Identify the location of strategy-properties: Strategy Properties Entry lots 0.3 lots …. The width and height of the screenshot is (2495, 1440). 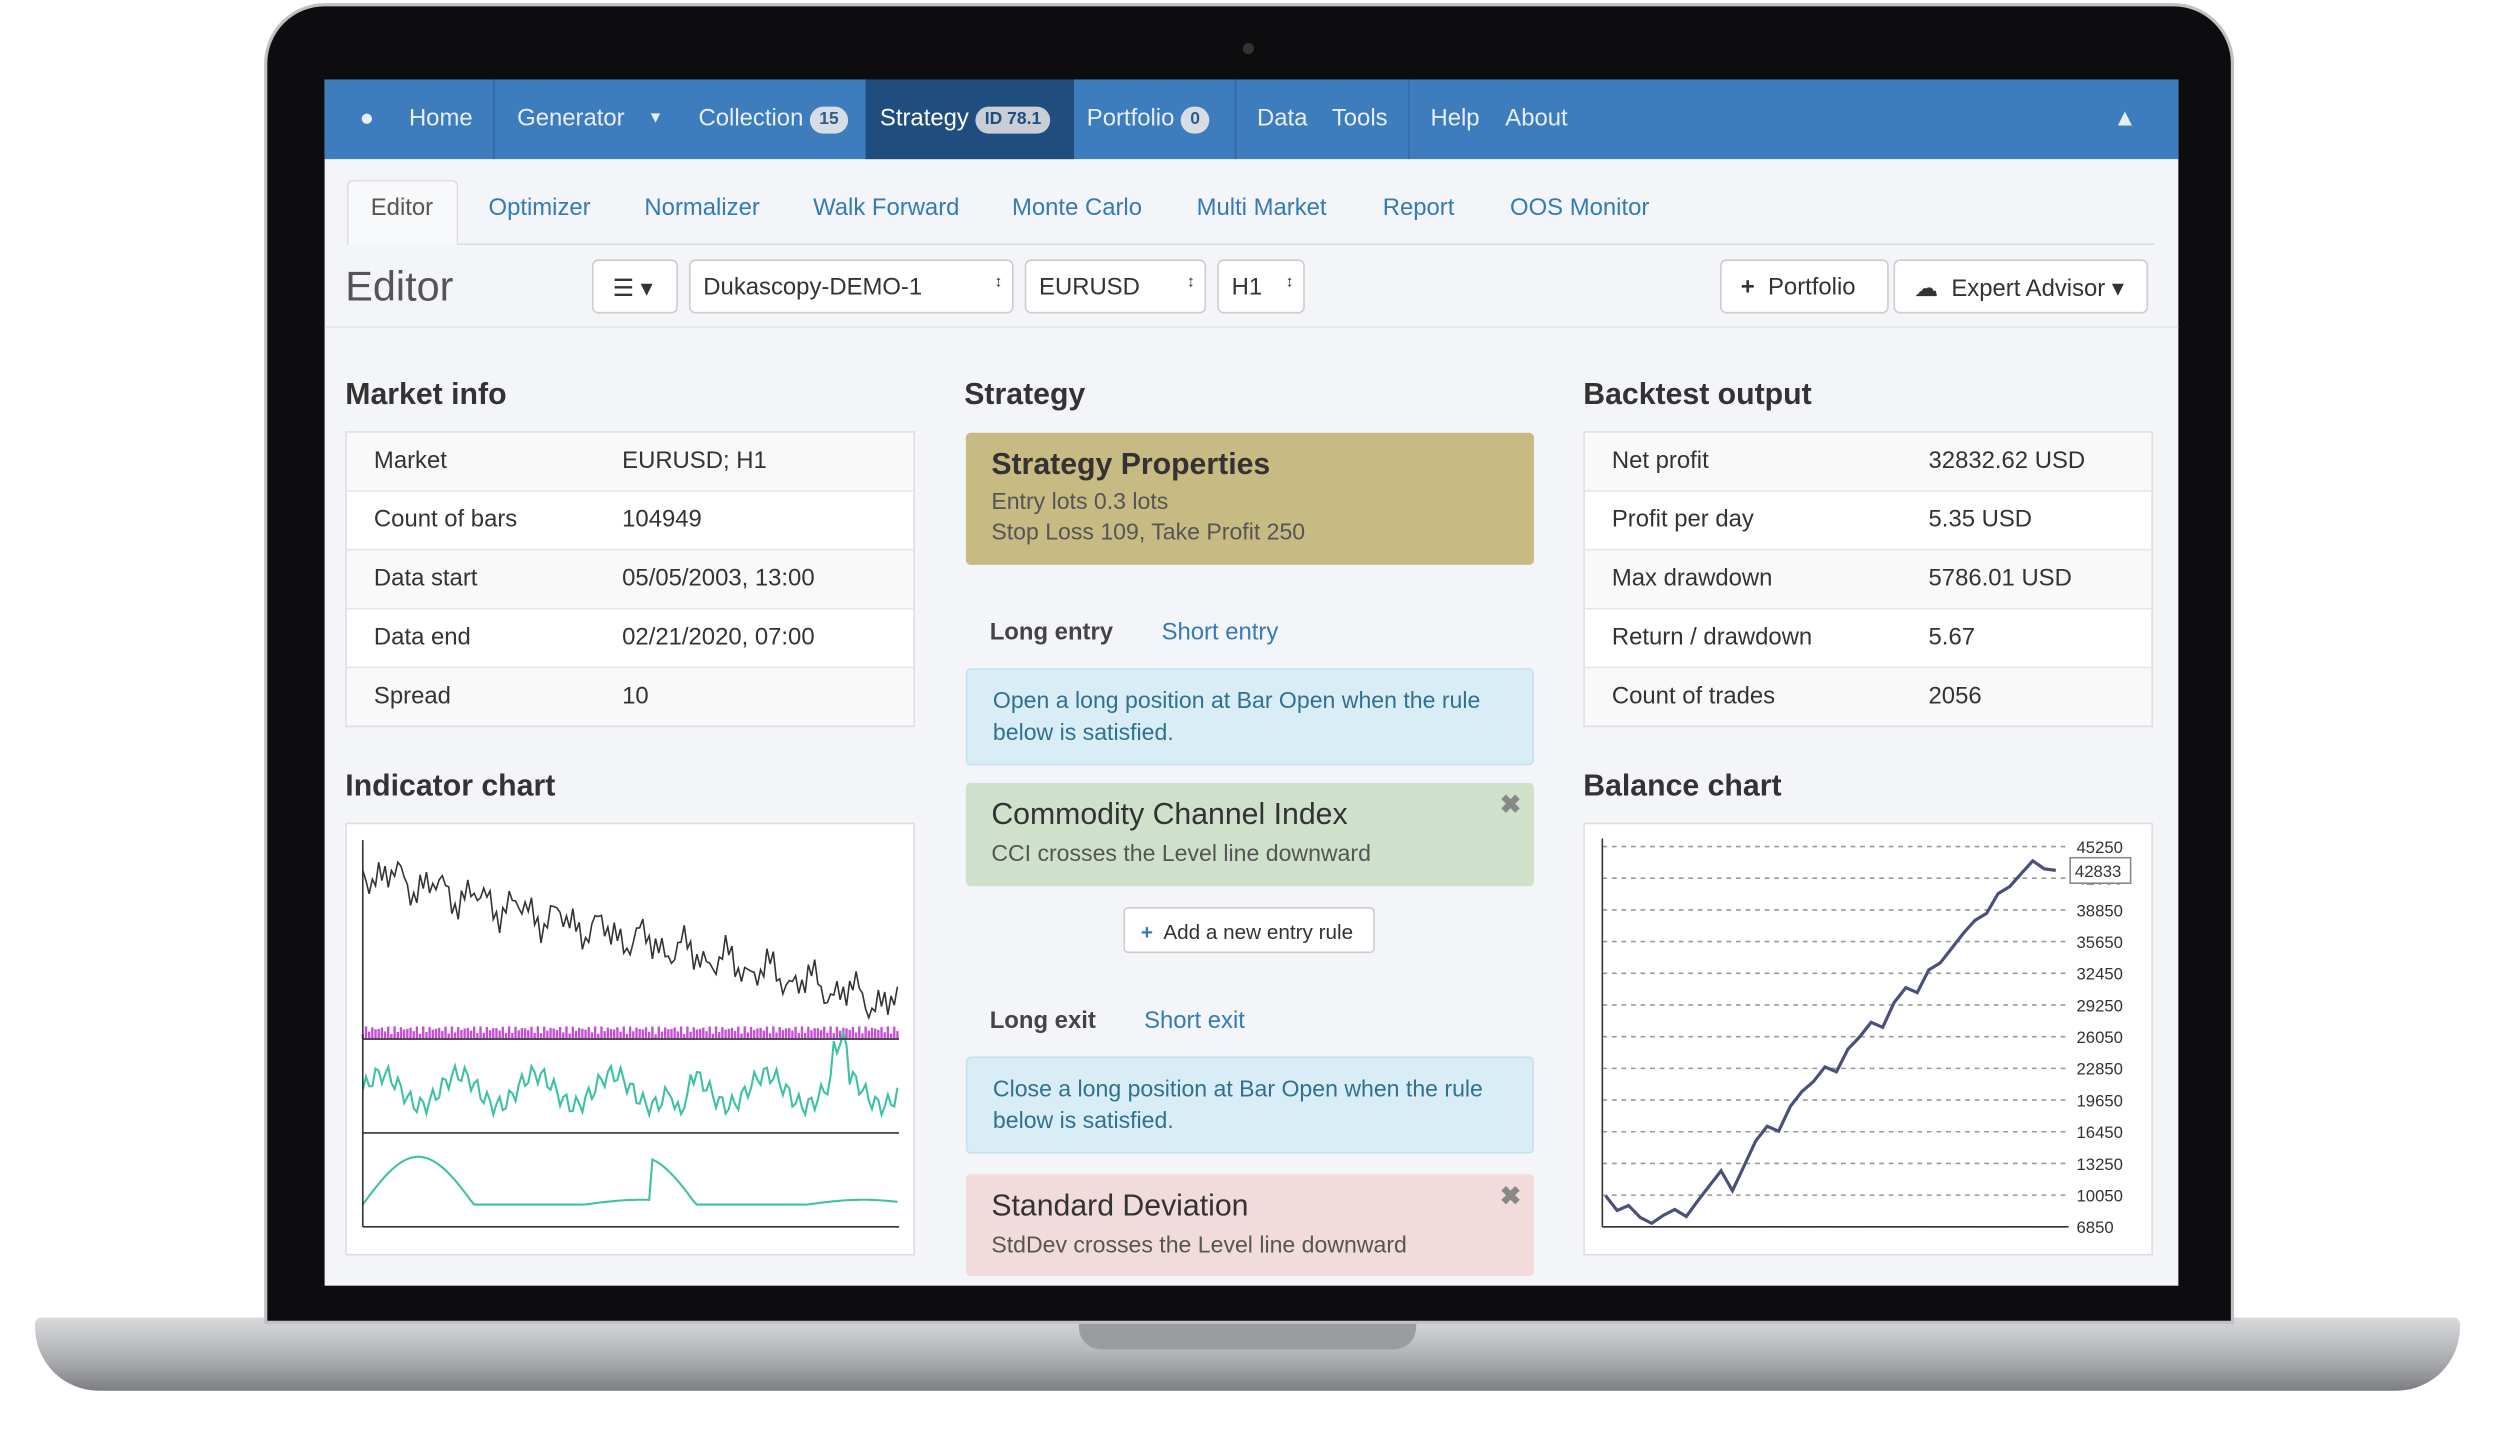
(1249, 498).